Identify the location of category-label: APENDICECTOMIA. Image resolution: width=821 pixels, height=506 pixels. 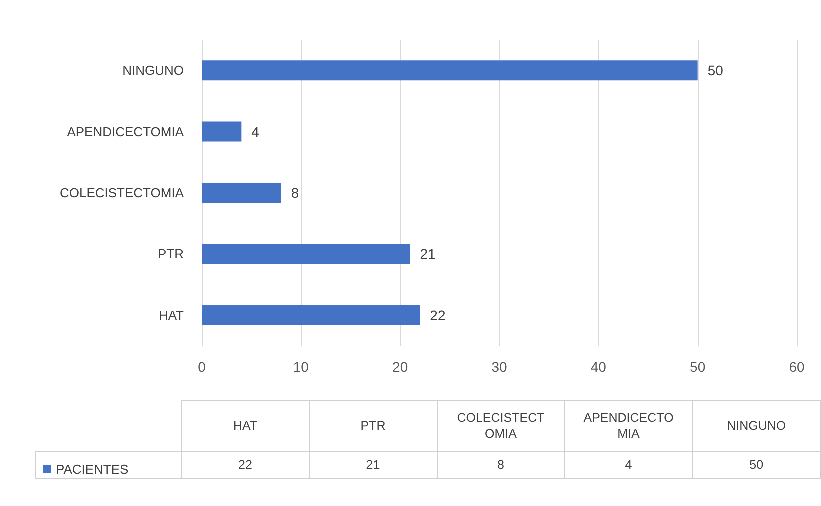
(629, 426).